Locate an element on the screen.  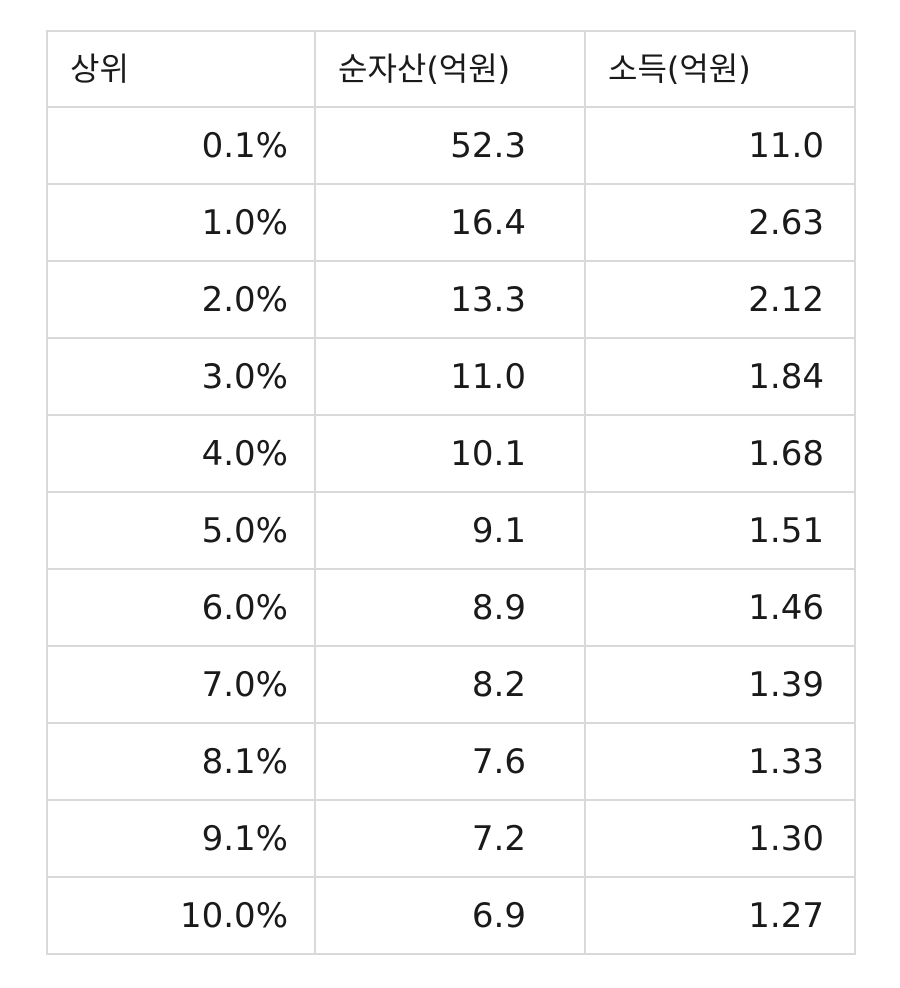
table-row: 2.0% 13.3 2.12 is located at coordinates (451, 299).